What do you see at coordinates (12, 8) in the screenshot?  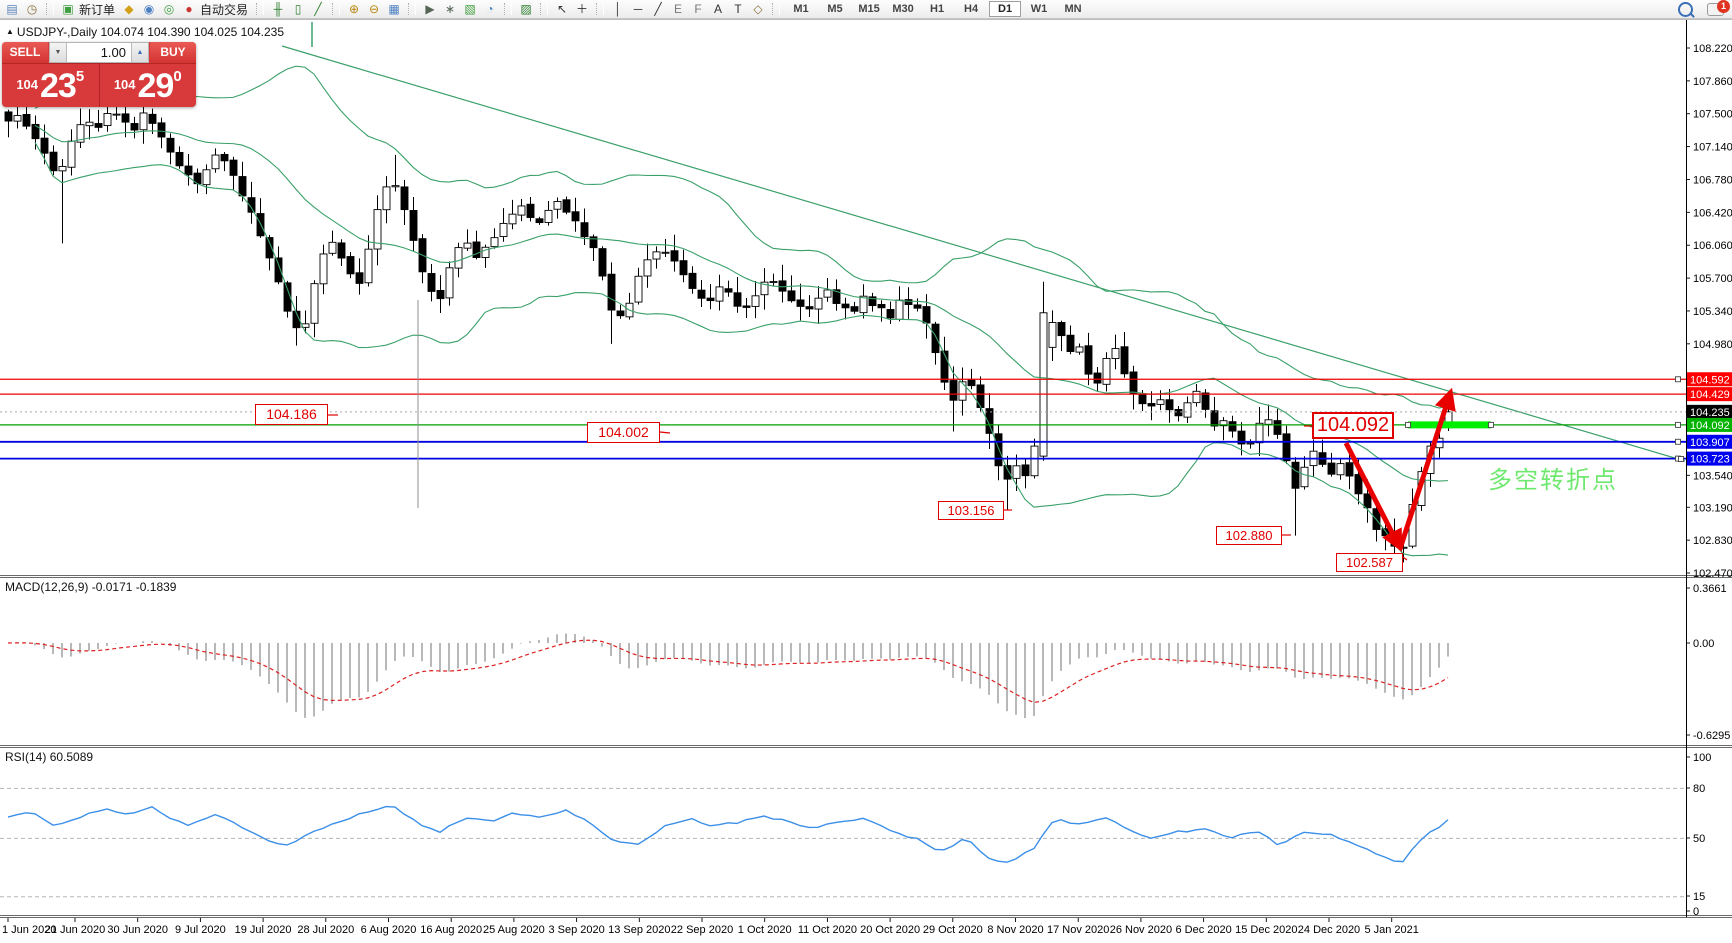 I see `chart-window-icon: ▤` at bounding box center [12, 8].